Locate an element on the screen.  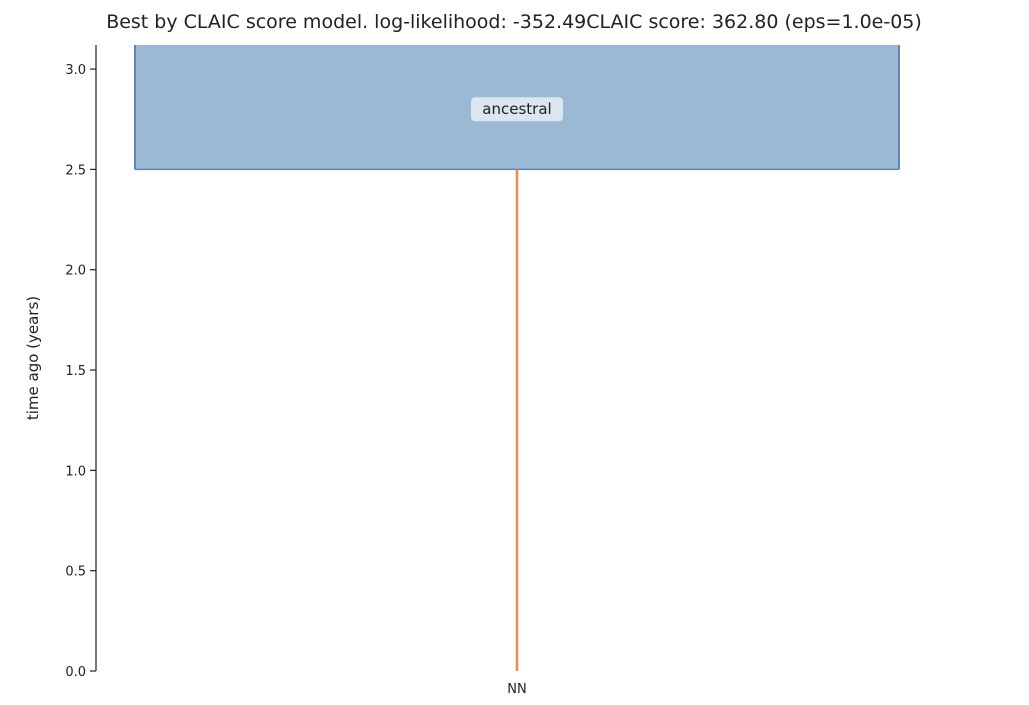
y-tick-label: 2.0 is located at coordinates (75, 271).